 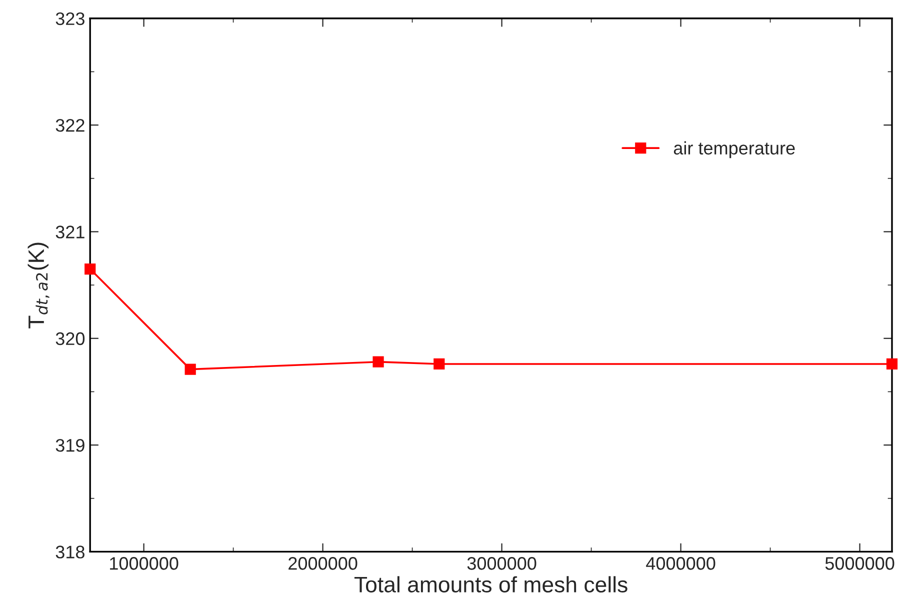 I want to click on y-tick-label: 319, so click(x=70, y=445).